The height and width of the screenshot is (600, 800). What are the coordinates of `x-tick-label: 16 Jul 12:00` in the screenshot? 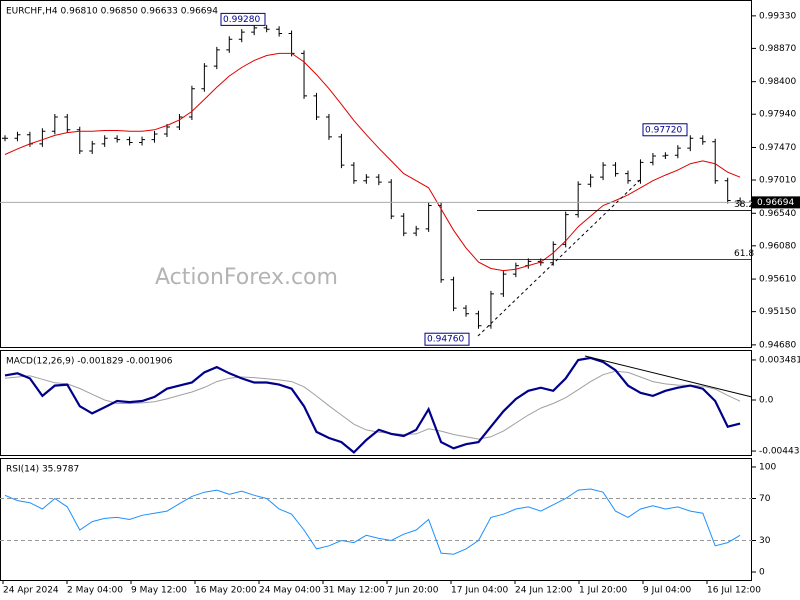 It's located at (734, 591).